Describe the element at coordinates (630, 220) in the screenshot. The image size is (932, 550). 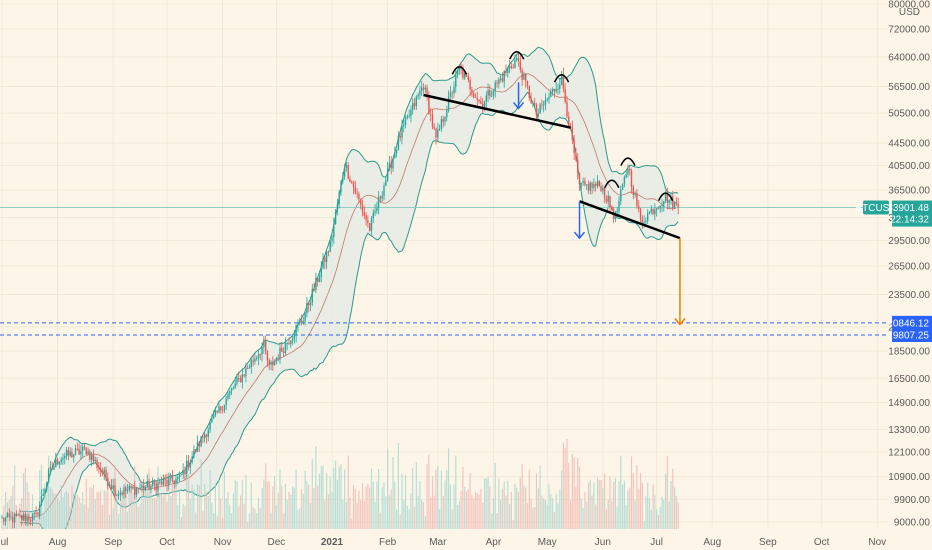
I see `neckline-bottom` at that location.